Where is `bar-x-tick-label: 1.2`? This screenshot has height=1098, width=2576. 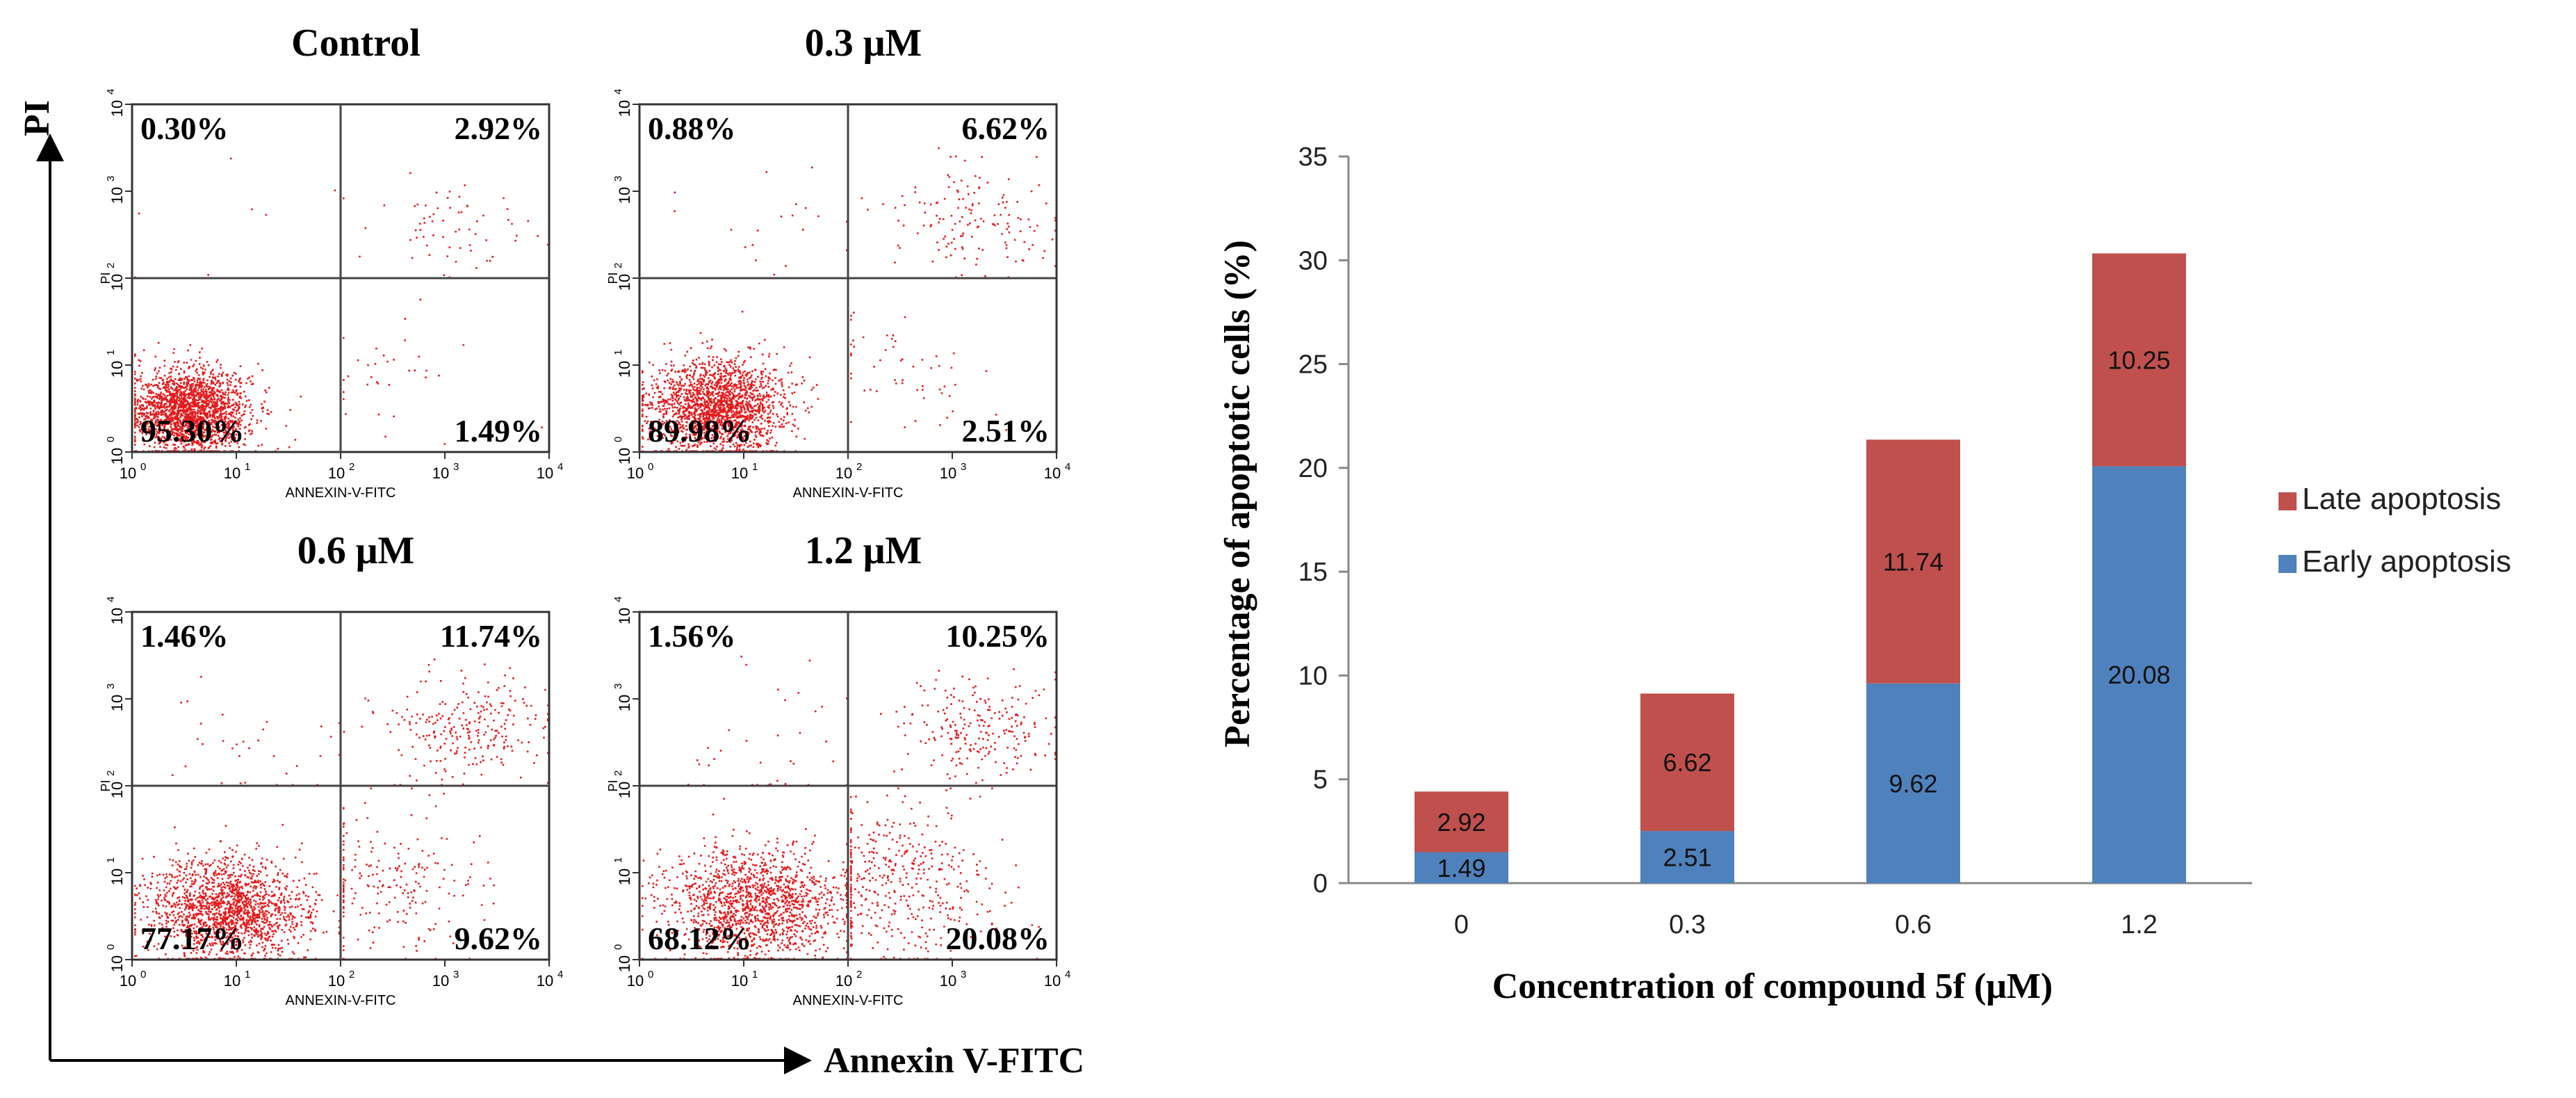
bar-x-tick-label: 1.2 is located at coordinates (2139, 924).